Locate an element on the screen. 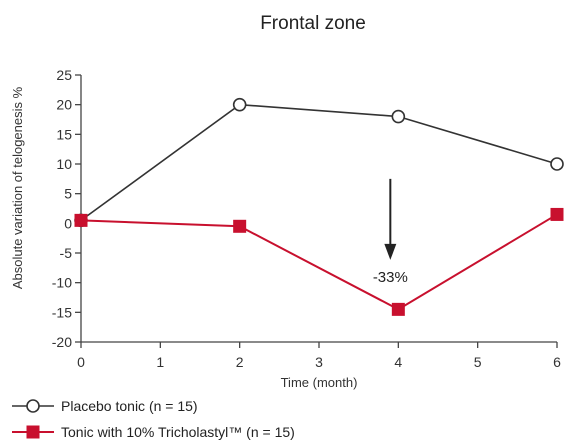 This screenshot has width=564, height=447. x-tick-label: 3 is located at coordinates (319, 362).